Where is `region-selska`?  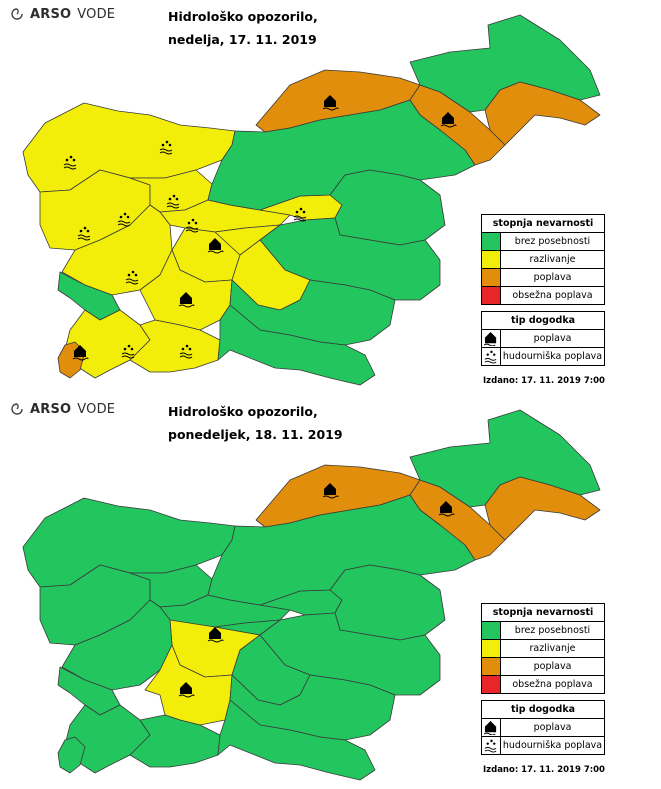 region-selska is located at coordinates (225, 216).